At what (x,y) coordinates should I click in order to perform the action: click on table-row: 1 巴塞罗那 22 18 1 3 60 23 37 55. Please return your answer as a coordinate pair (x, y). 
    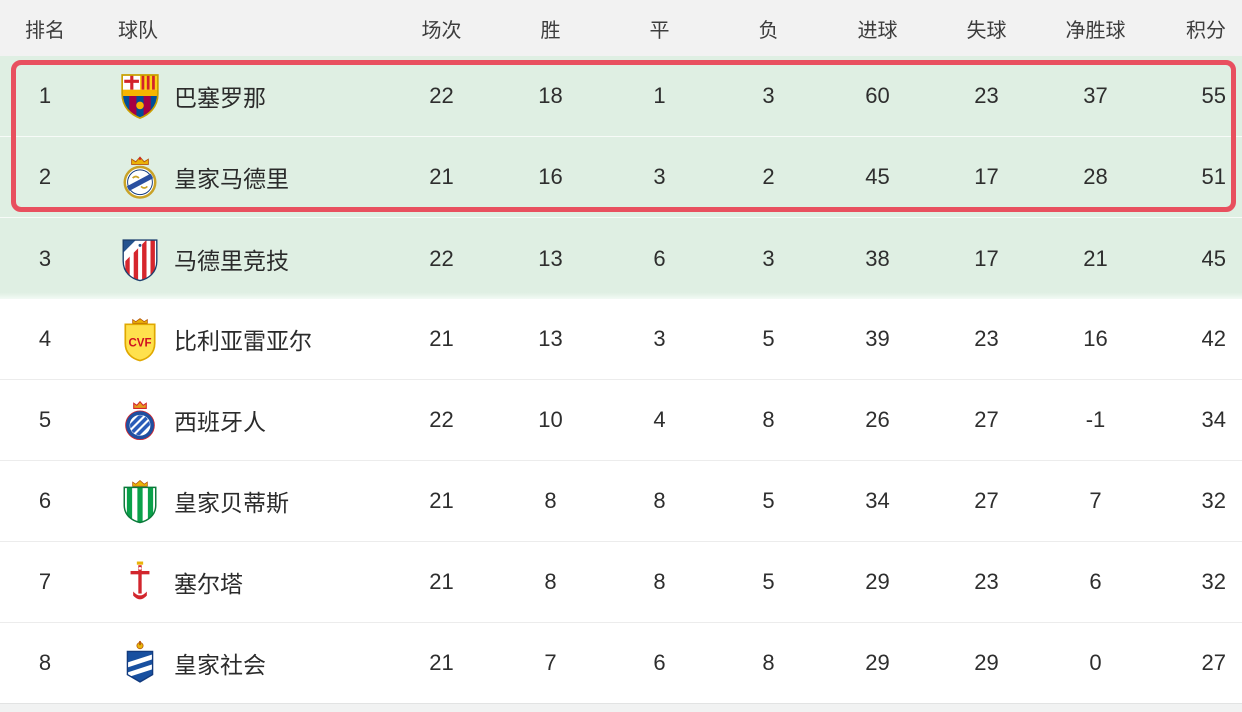
    Looking at the image, I should click on (621, 96).